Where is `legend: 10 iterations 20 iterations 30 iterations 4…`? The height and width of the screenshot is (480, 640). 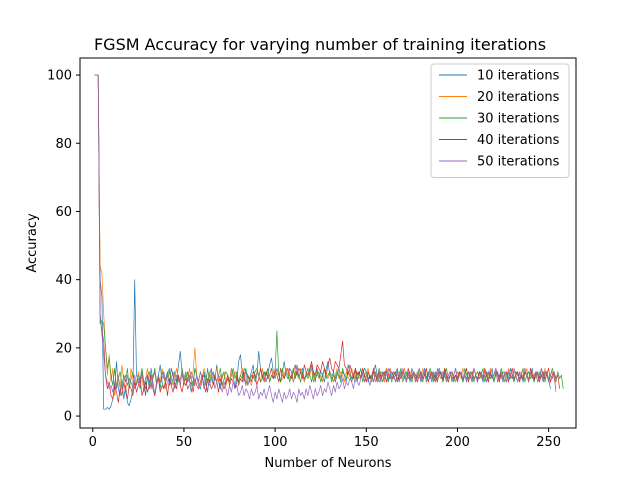
legend: 10 iterations 20 iterations 30 iterations 4… is located at coordinates (500, 120).